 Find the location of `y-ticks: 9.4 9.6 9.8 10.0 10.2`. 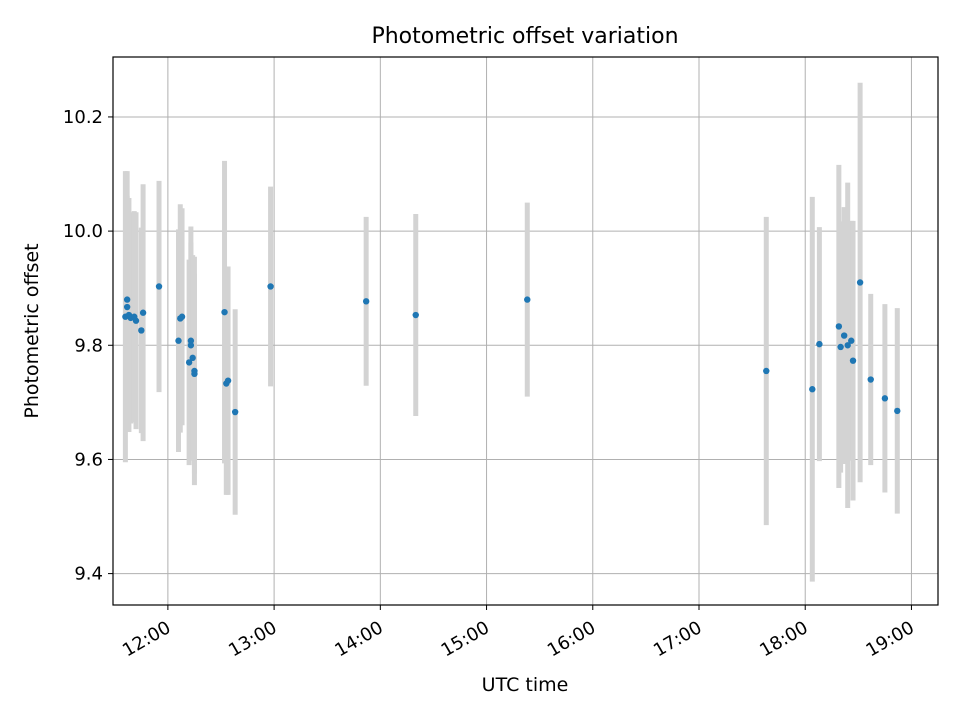

y-ticks: 9.4 9.6 9.8 10.0 10.2 is located at coordinates (88, 346).